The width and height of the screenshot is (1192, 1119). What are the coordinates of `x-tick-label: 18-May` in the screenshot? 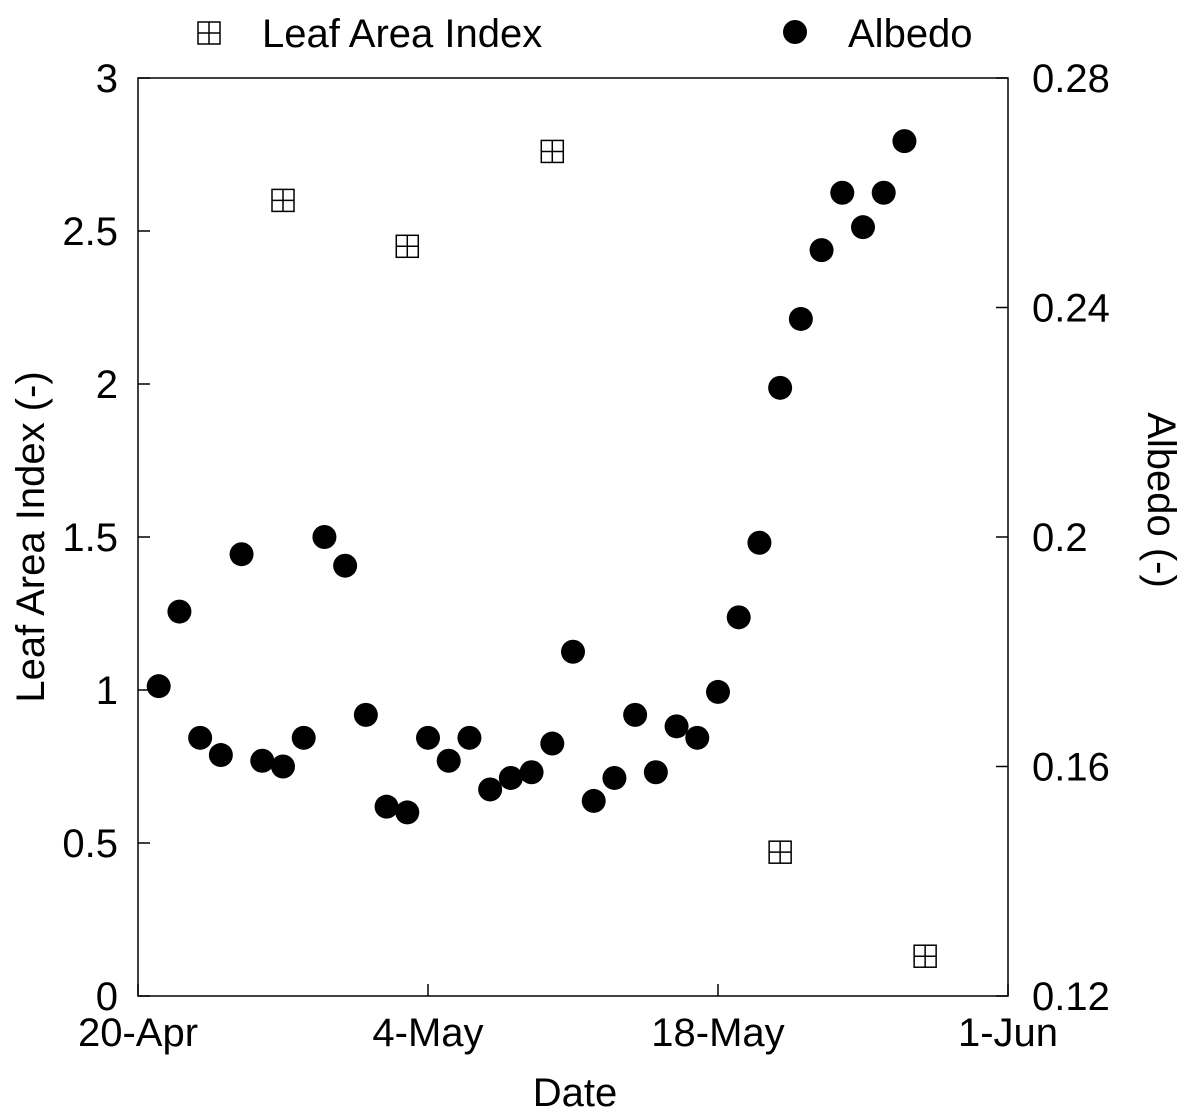 It's located at (717, 1033).